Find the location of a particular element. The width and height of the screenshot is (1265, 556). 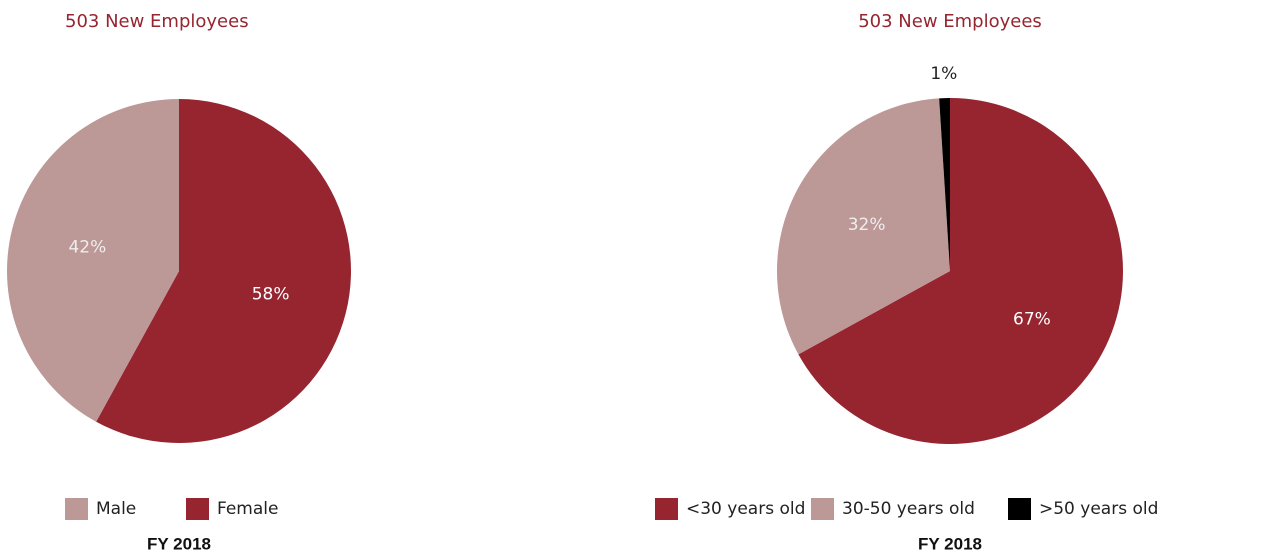

slice-label: 32% is located at coordinates (867, 225).